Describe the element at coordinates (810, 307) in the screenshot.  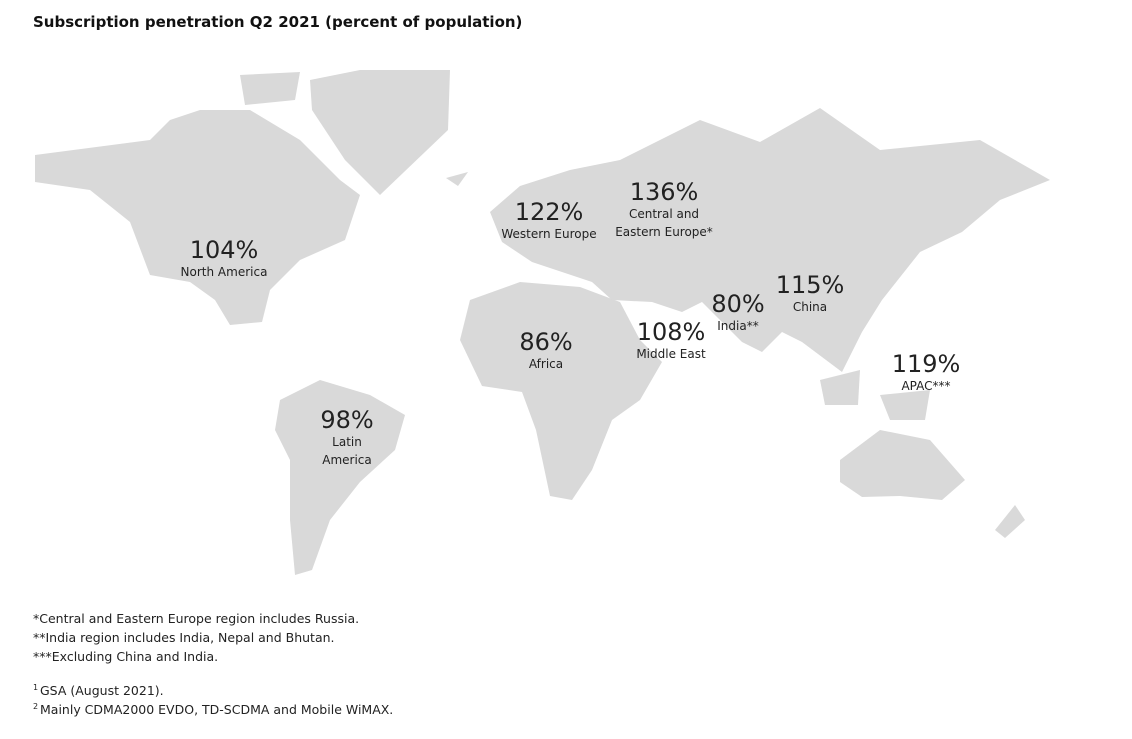
I see `region-name: China` at that location.